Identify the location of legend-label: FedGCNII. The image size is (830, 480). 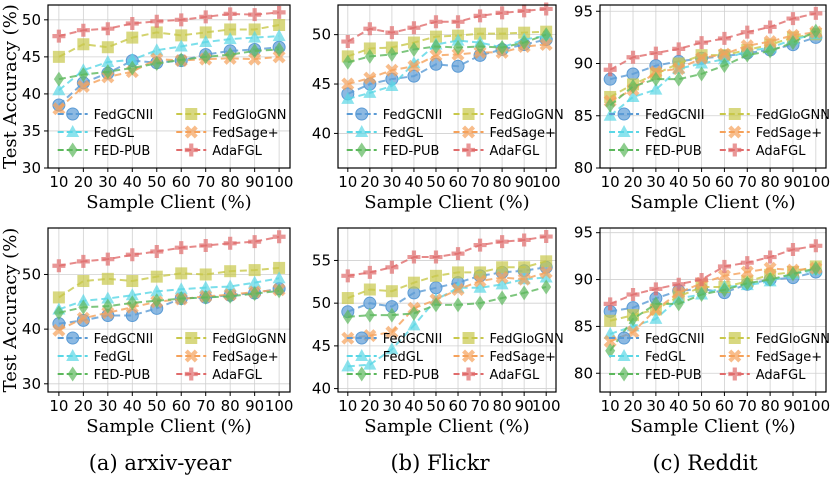
(675, 339).